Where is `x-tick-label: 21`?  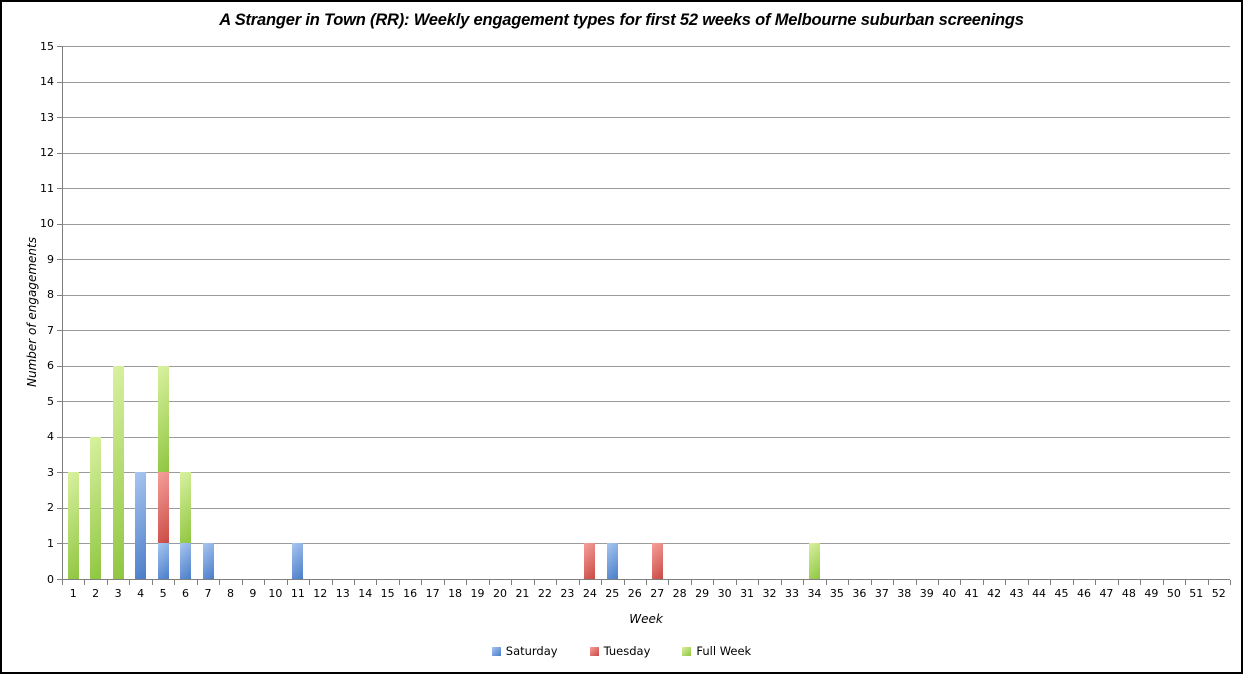
x-tick-label: 21 is located at coordinates (522, 593).